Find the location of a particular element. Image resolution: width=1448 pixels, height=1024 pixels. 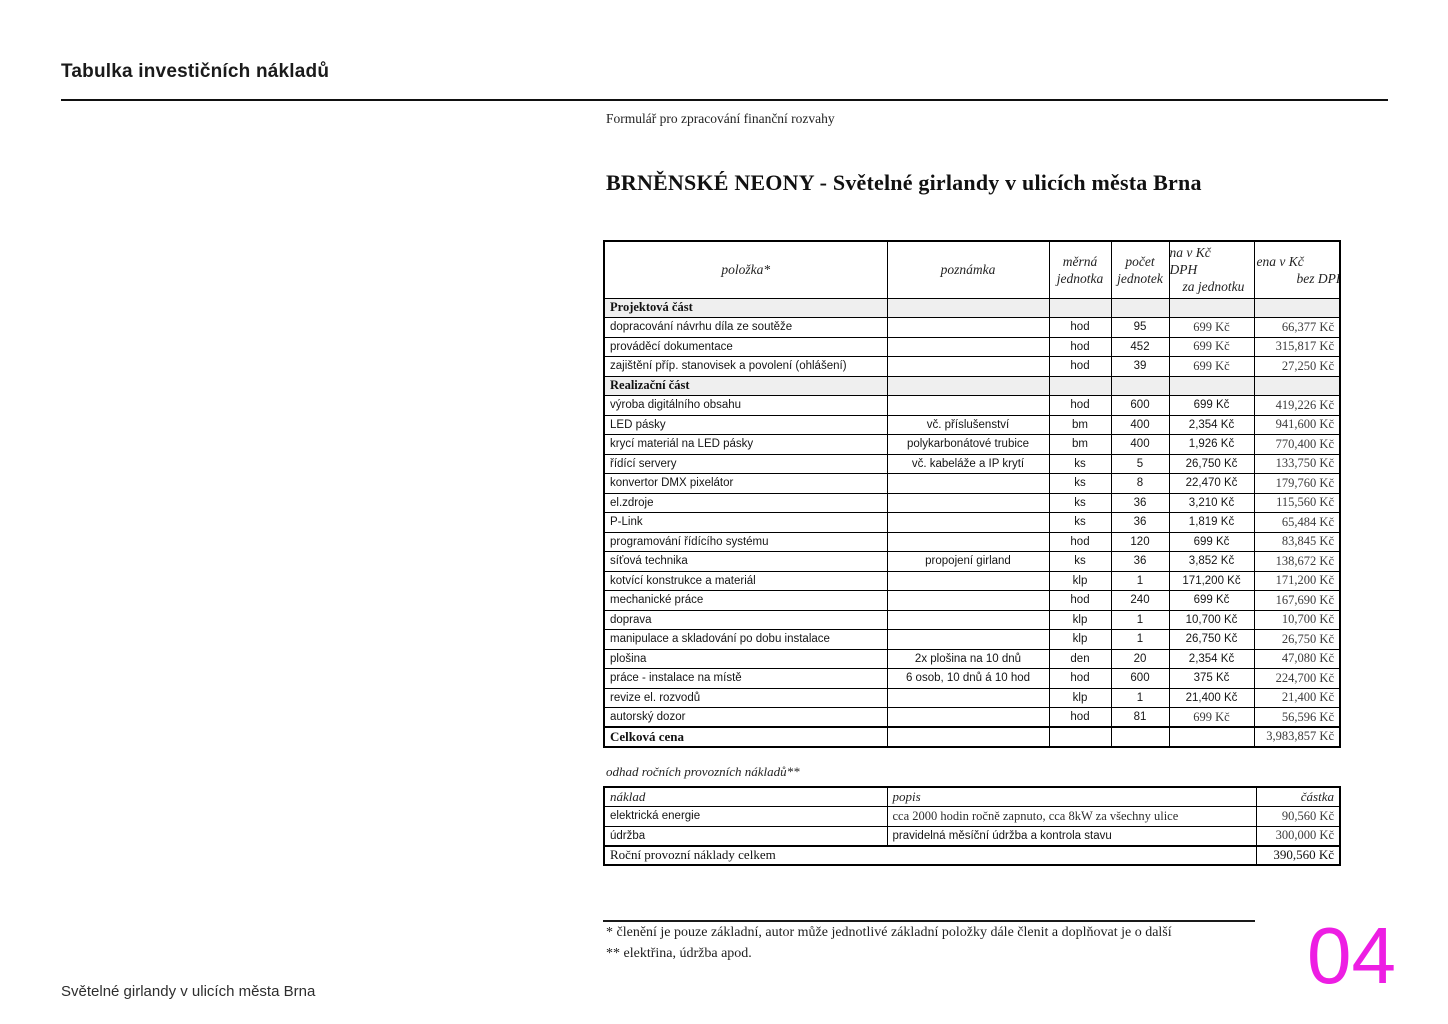

cell-count: 95 is located at coordinates (1140, 327).